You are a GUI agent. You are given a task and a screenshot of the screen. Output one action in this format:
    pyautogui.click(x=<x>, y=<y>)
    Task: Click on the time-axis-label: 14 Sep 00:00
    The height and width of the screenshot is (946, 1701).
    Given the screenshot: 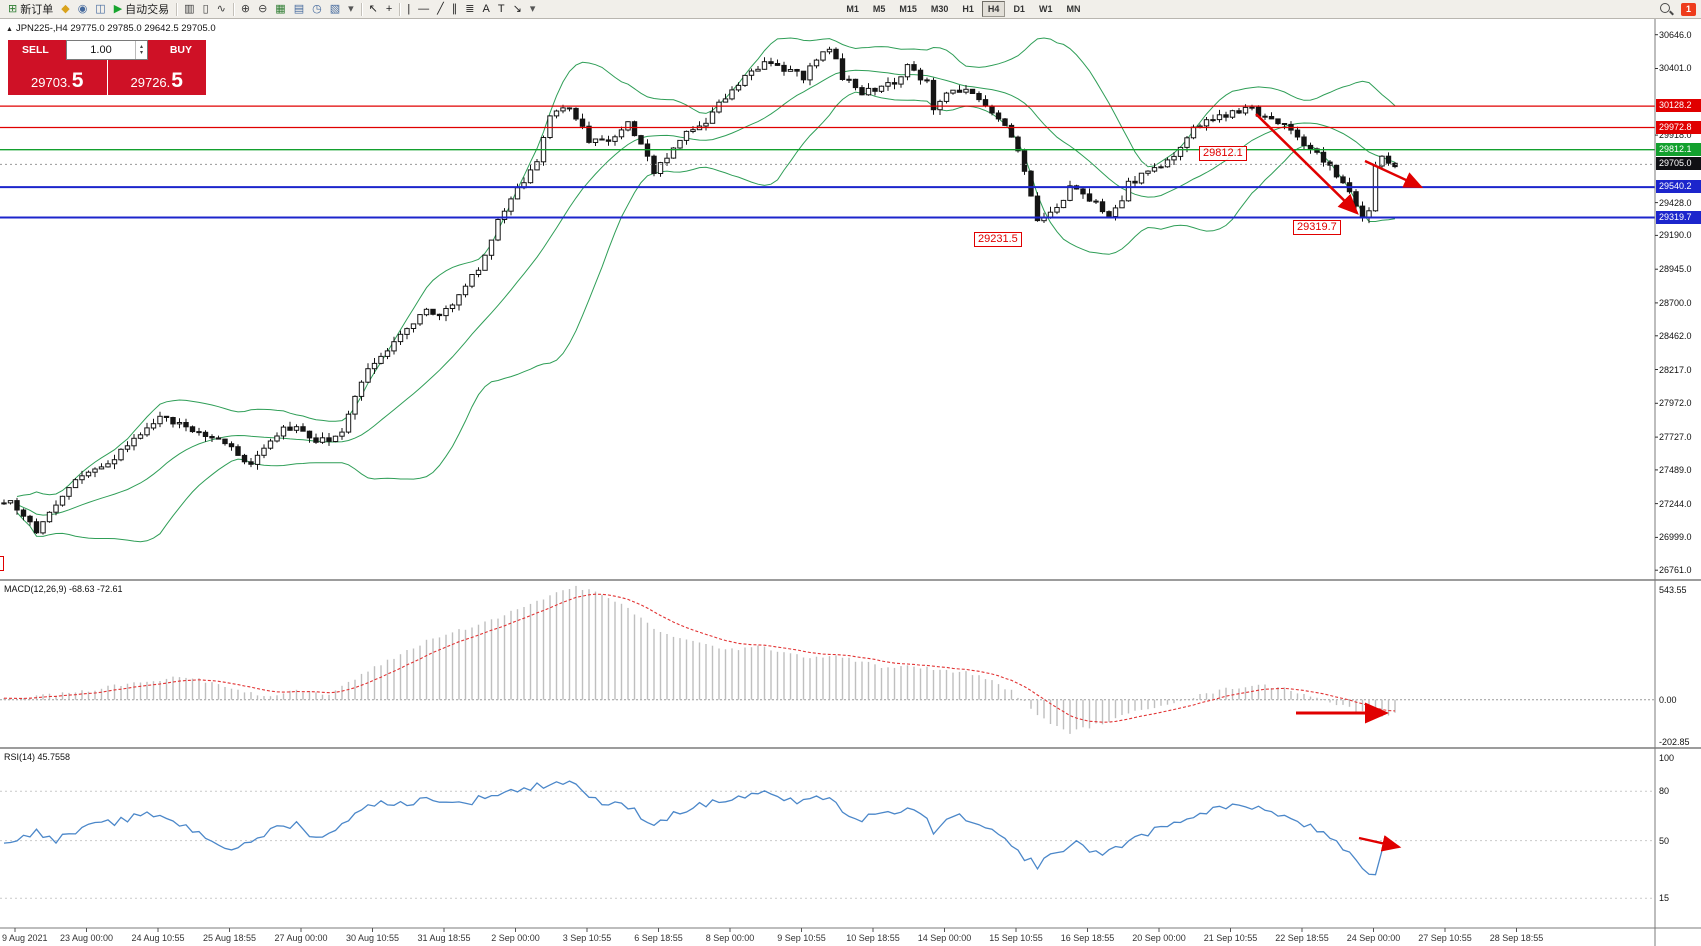 What is the action you would take?
    pyautogui.click(x=944, y=938)
    